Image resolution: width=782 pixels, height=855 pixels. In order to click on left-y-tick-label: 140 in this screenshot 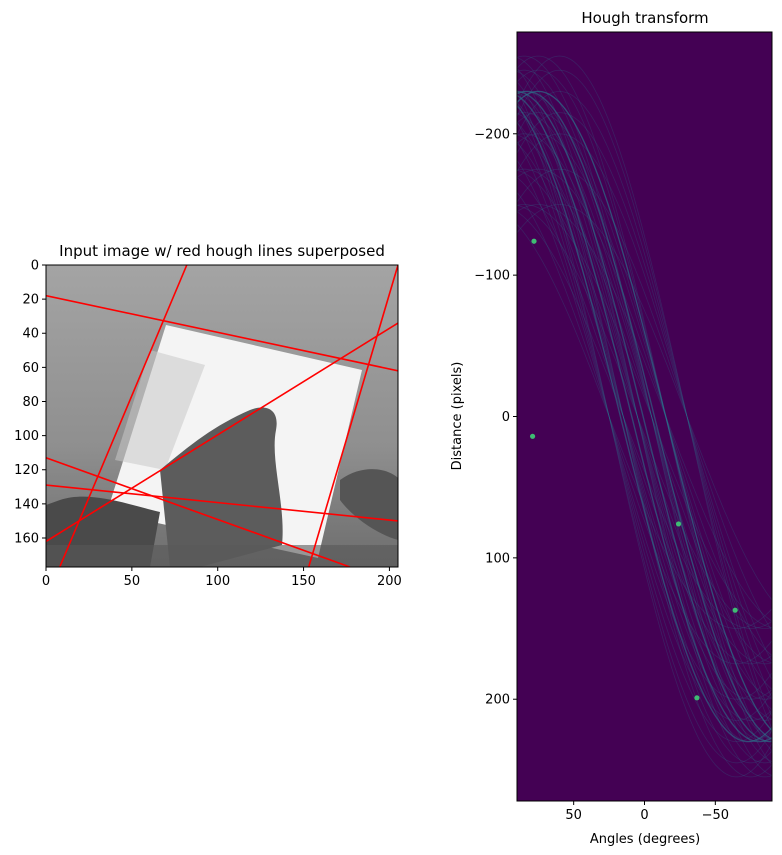, I will do `click(26, 504)`.